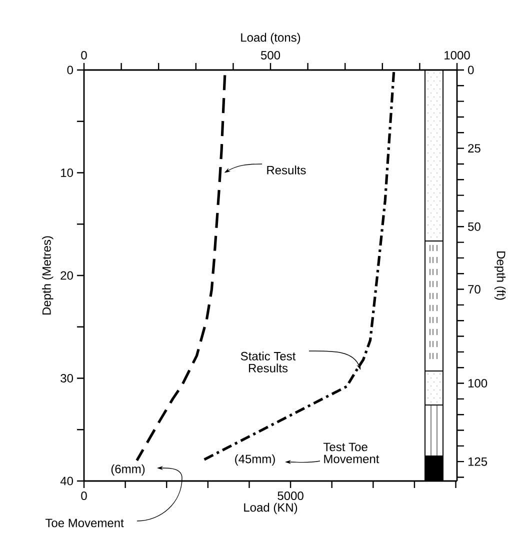  I want to click on annotation: Results, so click(286, 170).